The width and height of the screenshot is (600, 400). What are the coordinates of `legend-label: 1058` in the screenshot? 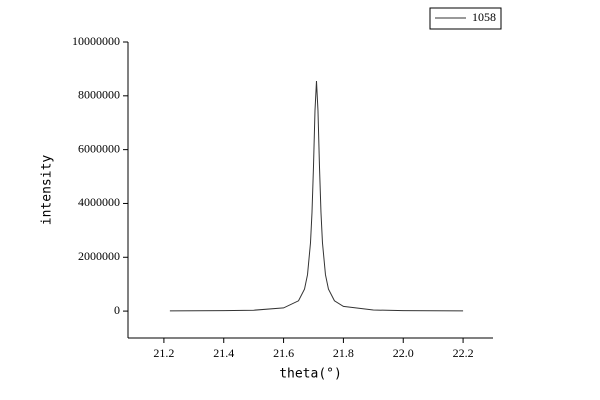 It's located at (484, 17).